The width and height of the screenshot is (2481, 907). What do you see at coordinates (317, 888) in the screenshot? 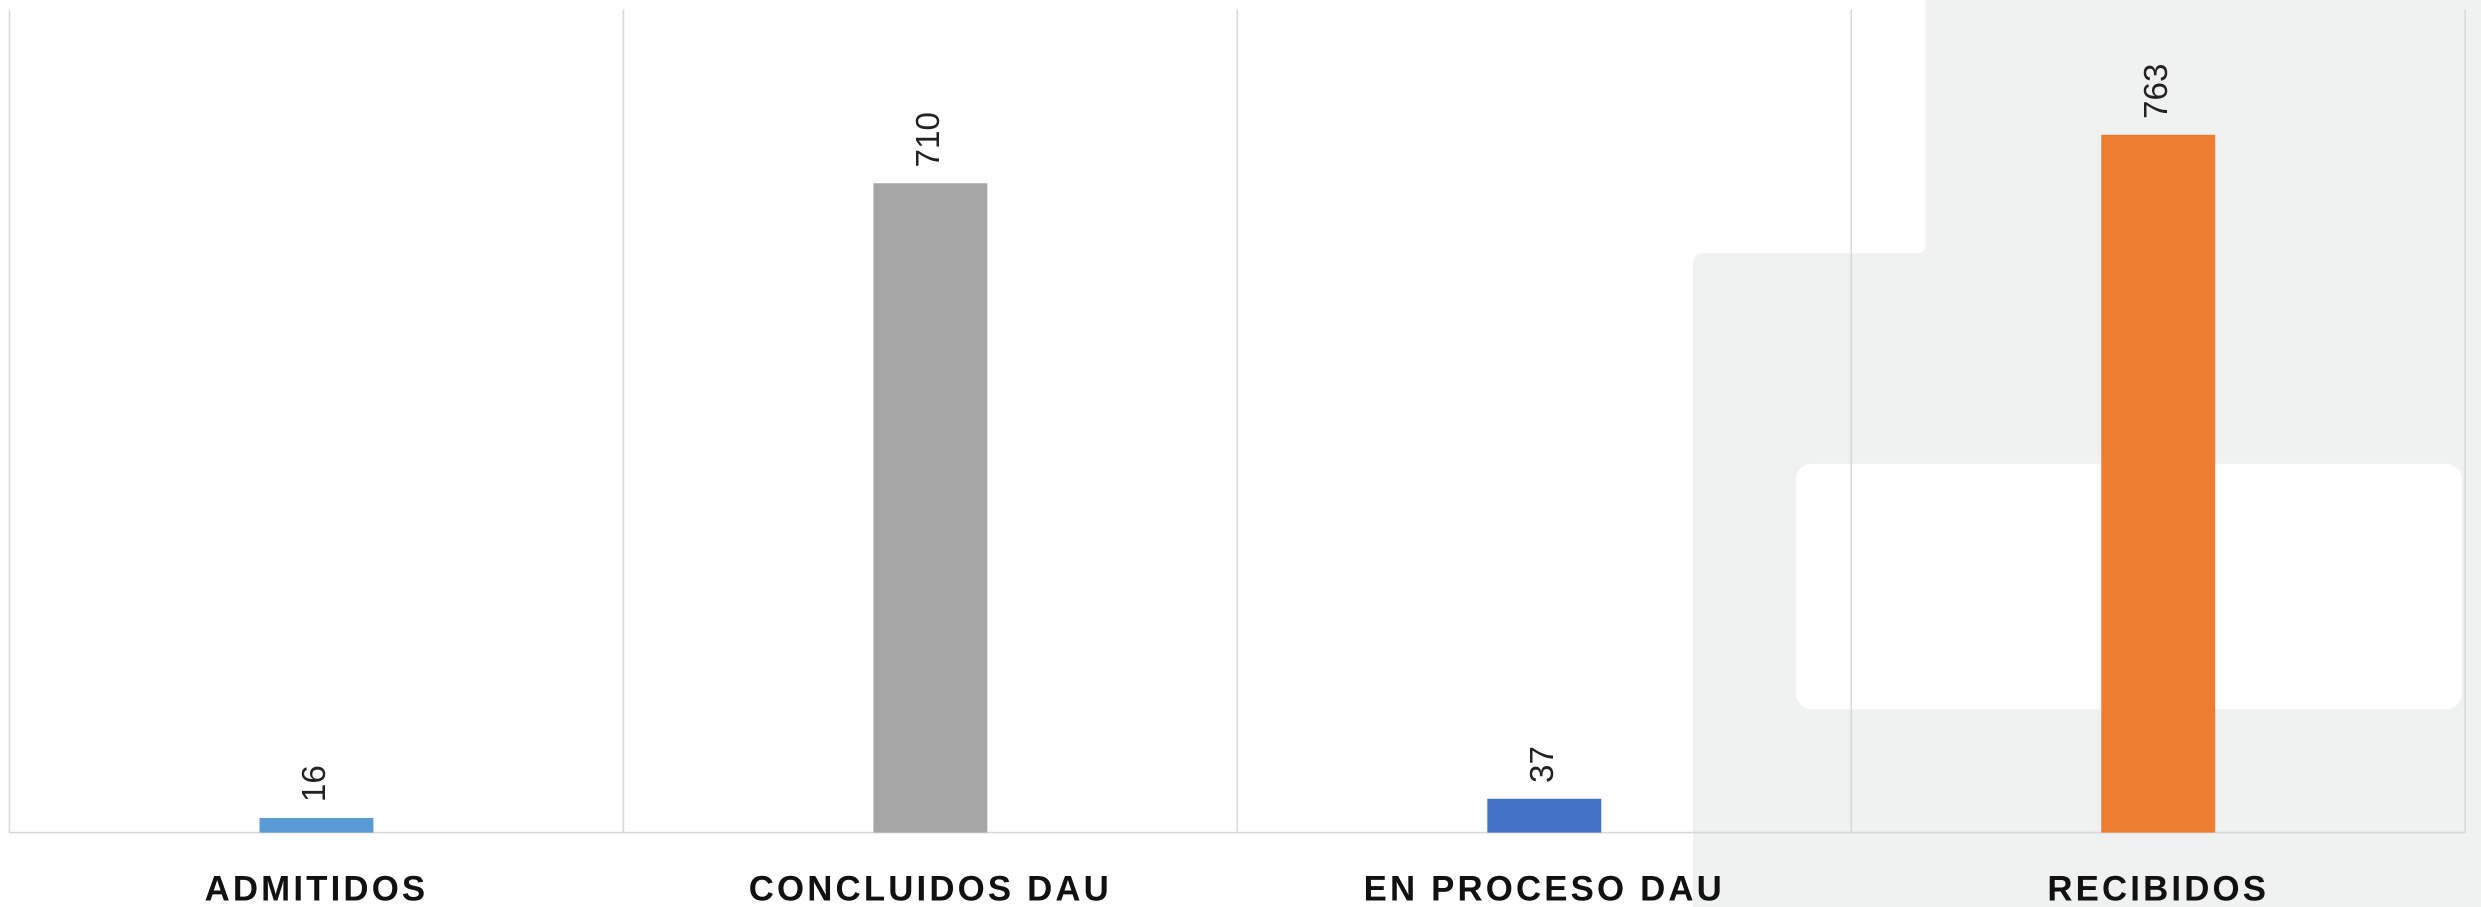
I see `x-tick-label: ADMITIDOS` at bounding box center [317, 888].